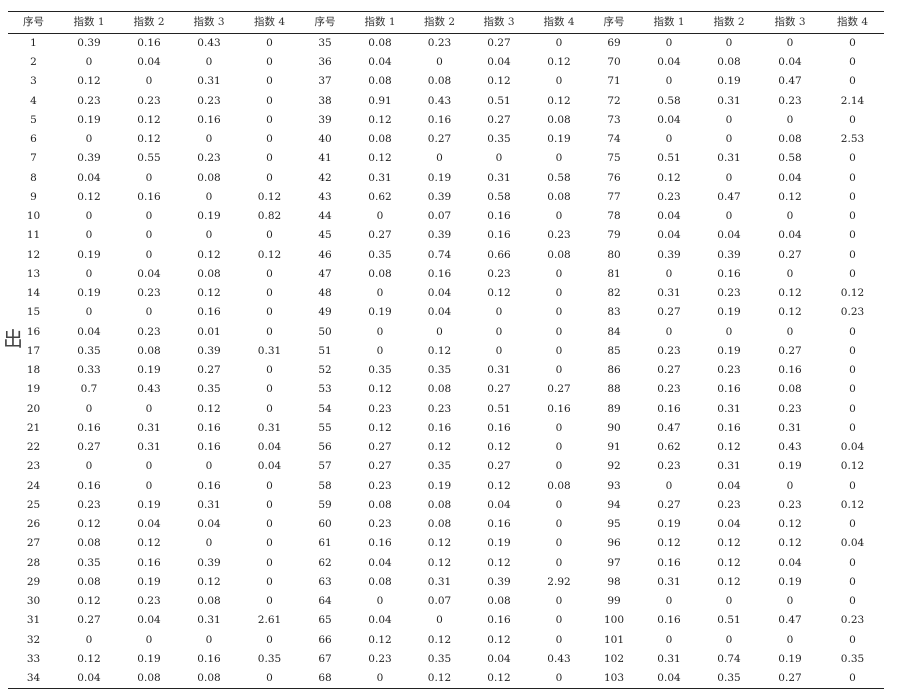 This screenshot has width=900, height=689. I want to click on row-index-cell: 67, so click(325, 658).